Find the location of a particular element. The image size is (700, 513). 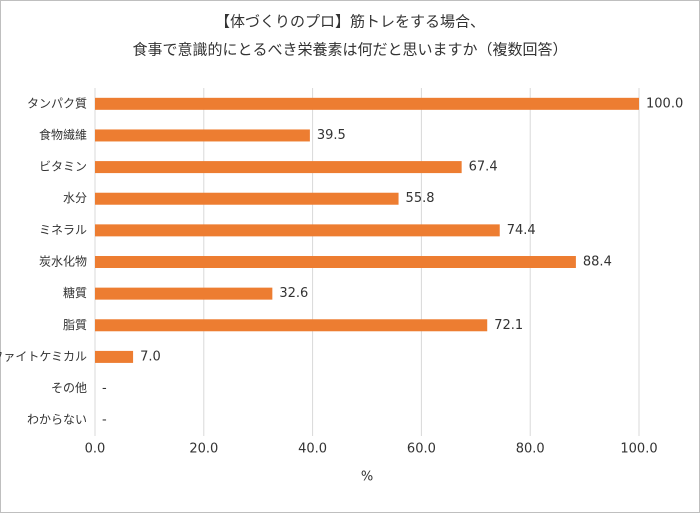

y-tick-label: ファイトケミカル is located at coordinates (43, 356).